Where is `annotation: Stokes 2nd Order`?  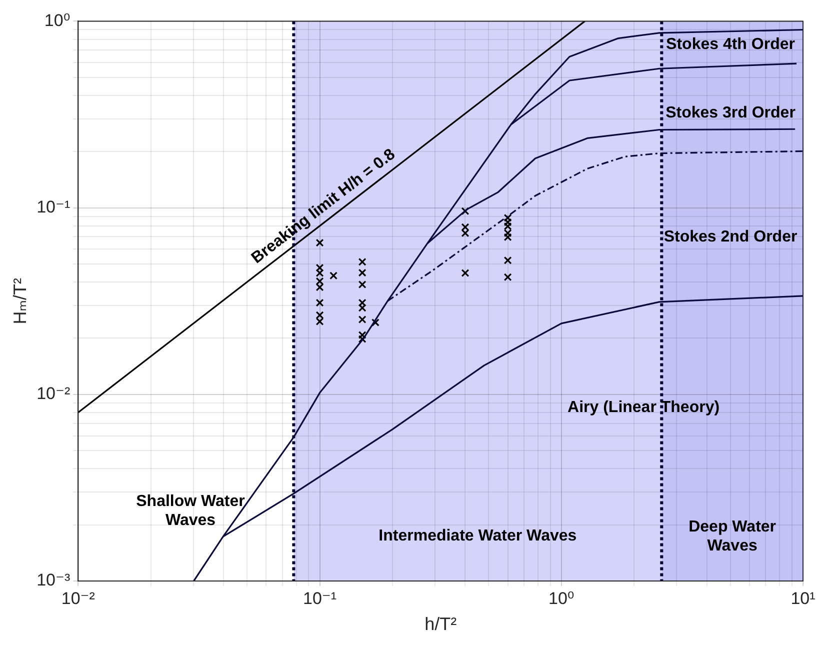
annotation: Stokes 2nd Order is located at coordinates (731, 237).